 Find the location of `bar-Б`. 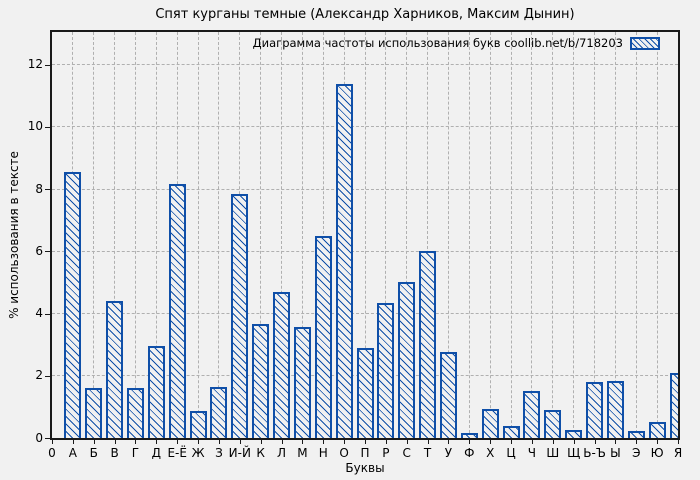

bar-Б is located at coordinates (94, 412).